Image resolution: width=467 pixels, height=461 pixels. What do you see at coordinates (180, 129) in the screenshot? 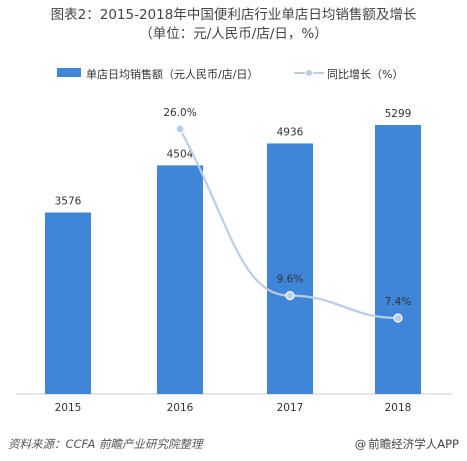
I see `growth-point-2016` at bounding box center [180, 129].